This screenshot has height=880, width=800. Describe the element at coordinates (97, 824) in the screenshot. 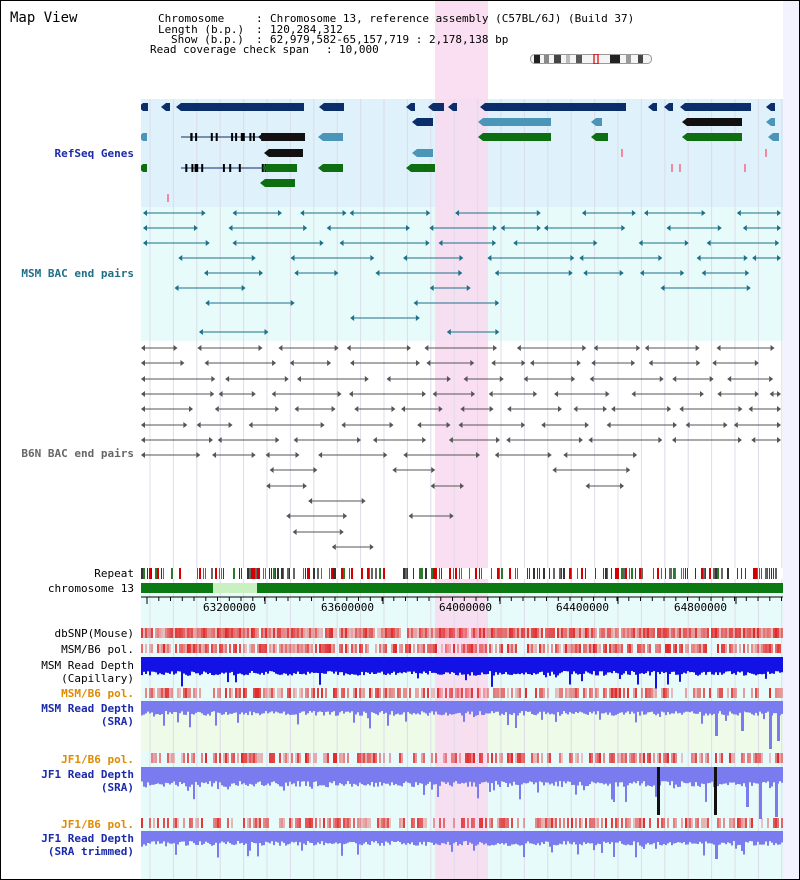

I see `track-label-jf1-b6-pol-2: JF1/B6 pol.` at that location.